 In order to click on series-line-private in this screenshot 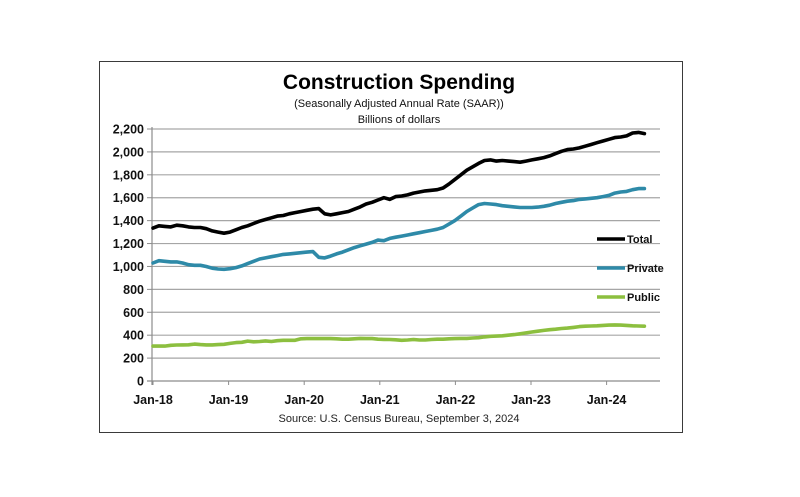, I will do `click(399, 229)`.